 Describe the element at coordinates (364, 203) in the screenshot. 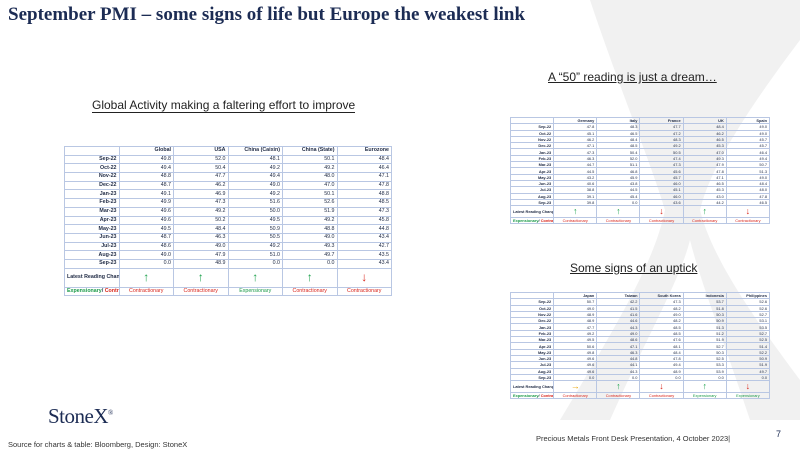

I see `value-cell: 48.5` at that location.